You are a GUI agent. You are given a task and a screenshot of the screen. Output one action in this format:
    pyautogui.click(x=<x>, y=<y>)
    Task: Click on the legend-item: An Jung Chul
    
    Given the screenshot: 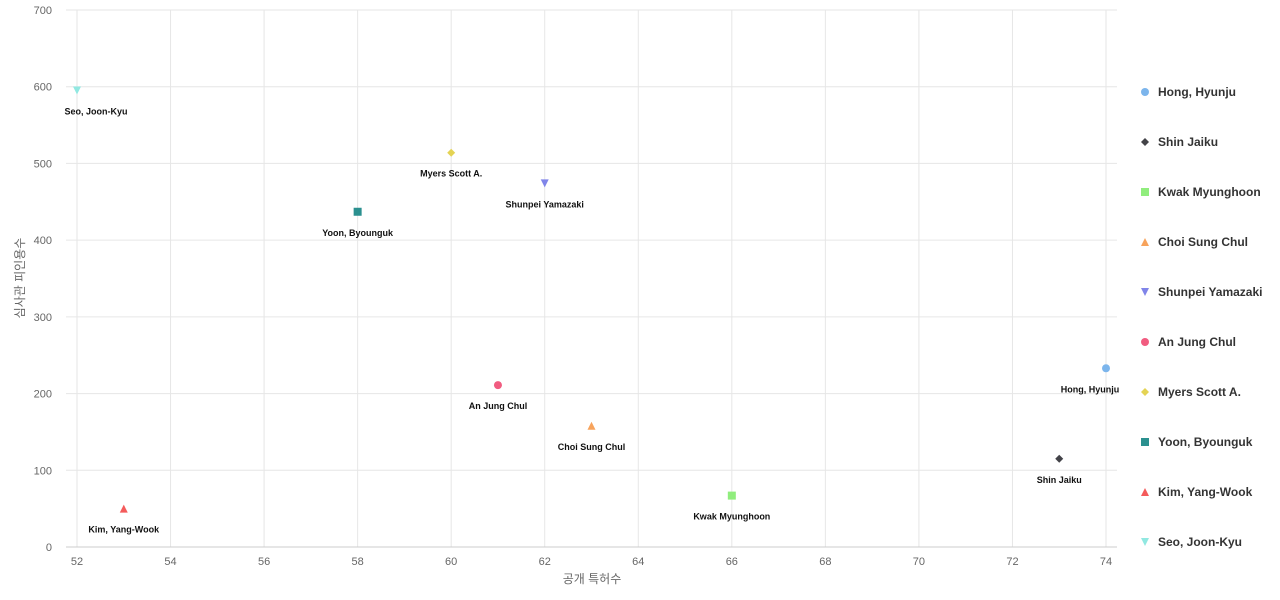 What is the action you would take?
    pyautogui.click(x=1188, y=342)
    